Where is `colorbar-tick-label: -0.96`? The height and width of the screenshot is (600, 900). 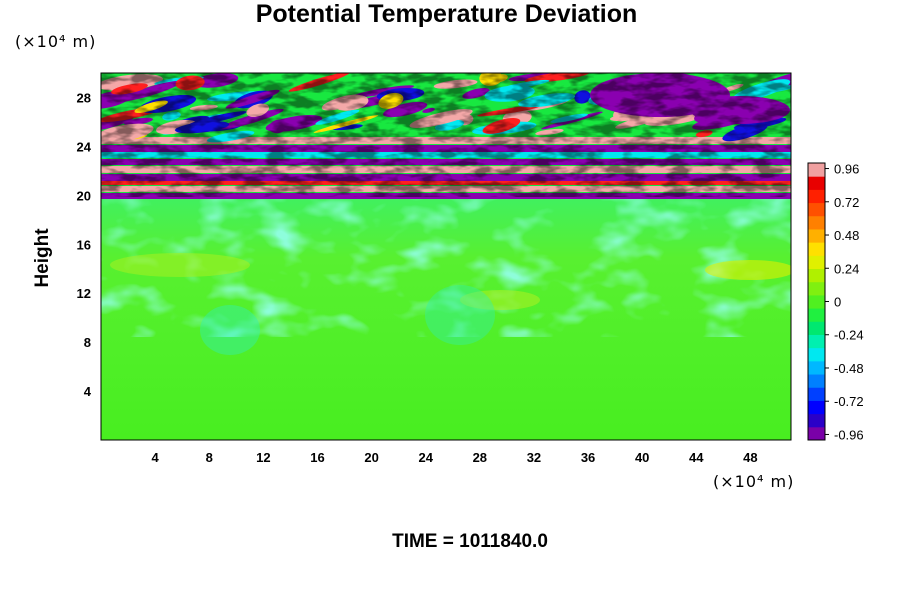 colorbar-tick-label: -0.96 is located at coordinates (849, 434).